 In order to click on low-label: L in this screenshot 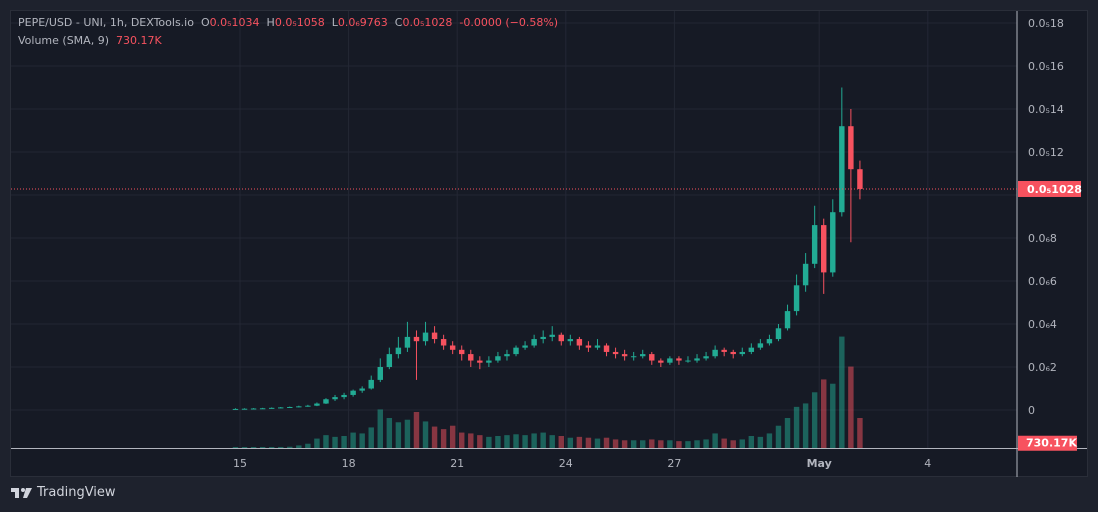, I will do `click(334, 22)`.